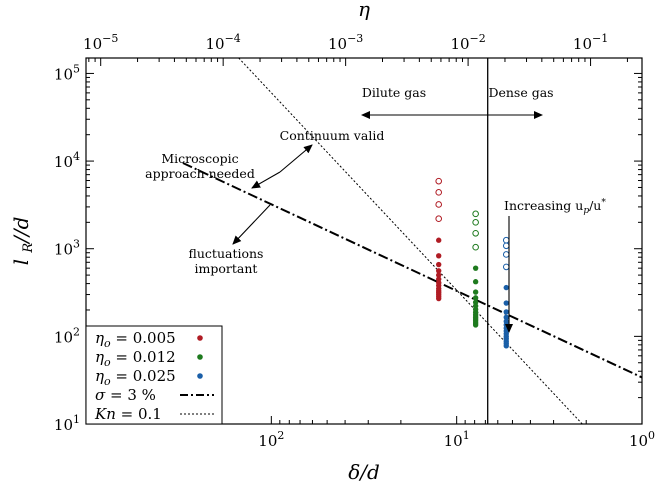  Describe the element at coordinates (130, 395) in the screenshot. I see `legend-label-3-rest: = 3 %` at that location.